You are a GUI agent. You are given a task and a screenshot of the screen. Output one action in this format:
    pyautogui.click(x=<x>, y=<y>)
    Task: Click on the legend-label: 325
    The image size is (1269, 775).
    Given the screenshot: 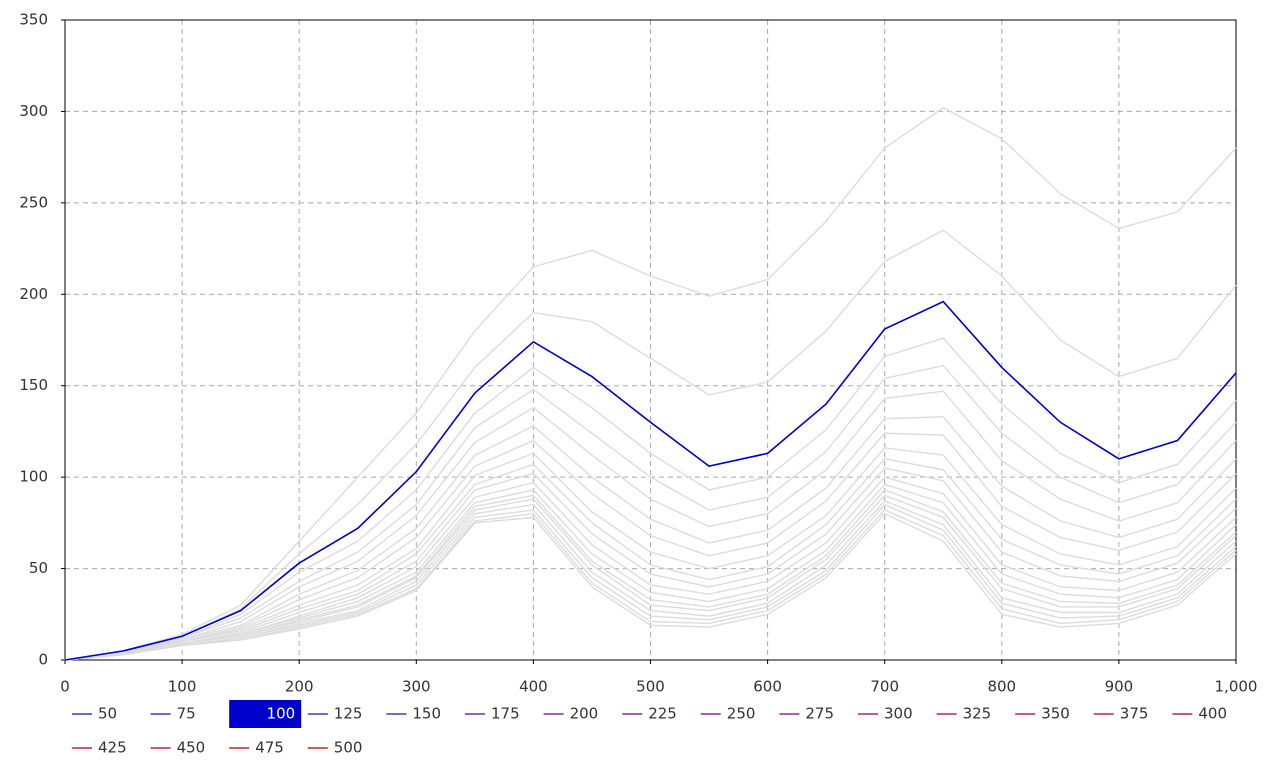 What is the action you would take?
    pyautogui.click(x=977, y=714)
    